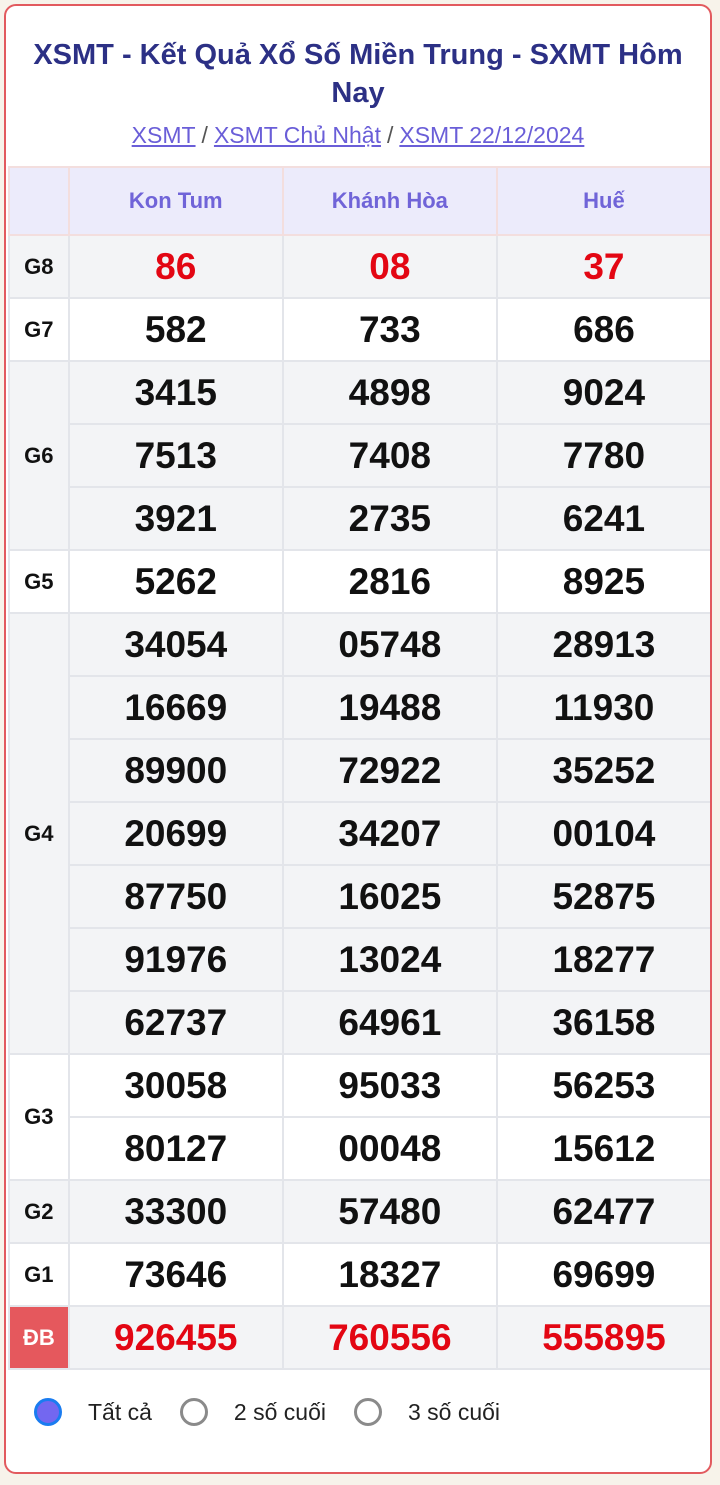 The height and width of the screenshot is (1485, 720). Describe the element at coordinates (175, 1022) in the screenshot. I see `prize-number: 62737` at that location.